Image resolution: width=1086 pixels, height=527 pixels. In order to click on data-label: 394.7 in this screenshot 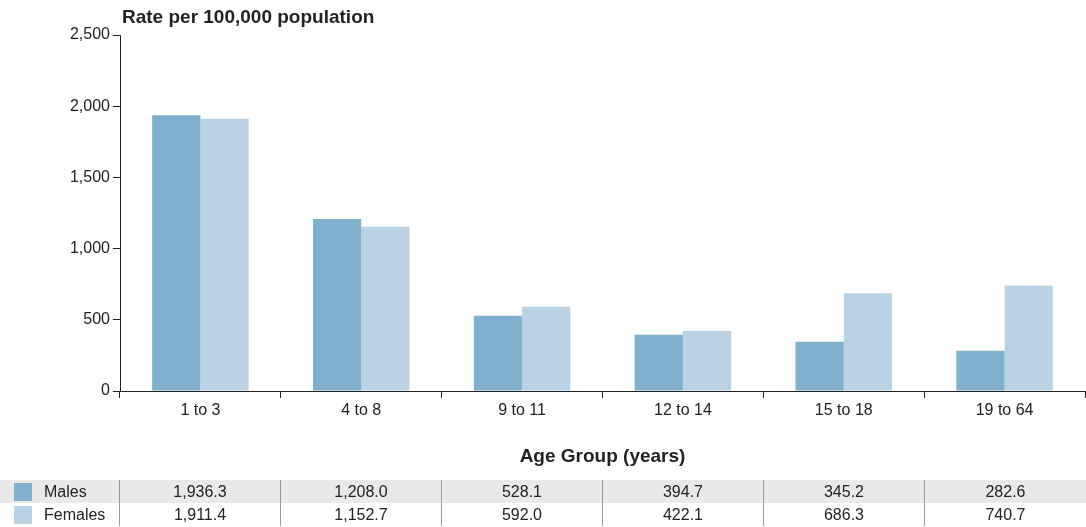, I will do `click(683, 491)`.